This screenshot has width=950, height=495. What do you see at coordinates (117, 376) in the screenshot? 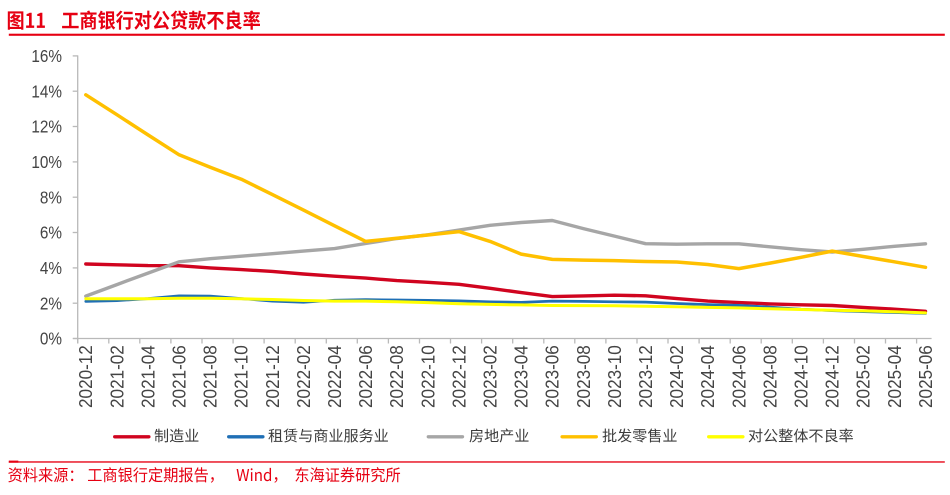
I see `svg-text: 2021-02` at bounding box center [117, 376].